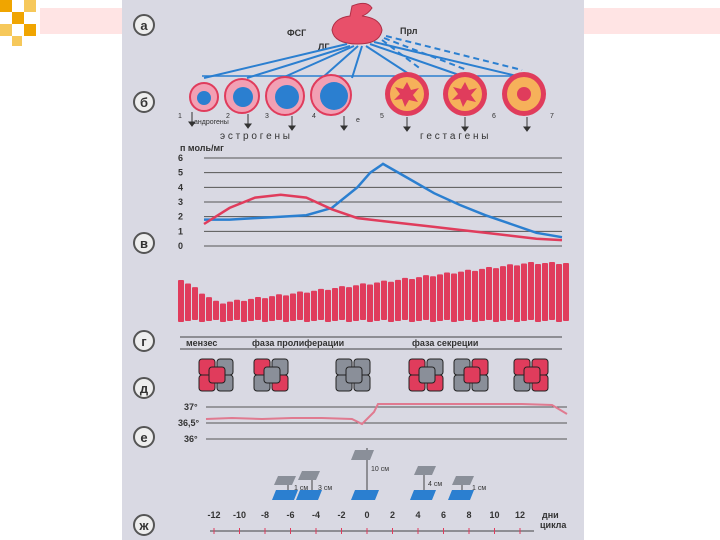 The height and width of the screenshot is (540, 720). I want to click on svg-text: г, so click(144, 341).